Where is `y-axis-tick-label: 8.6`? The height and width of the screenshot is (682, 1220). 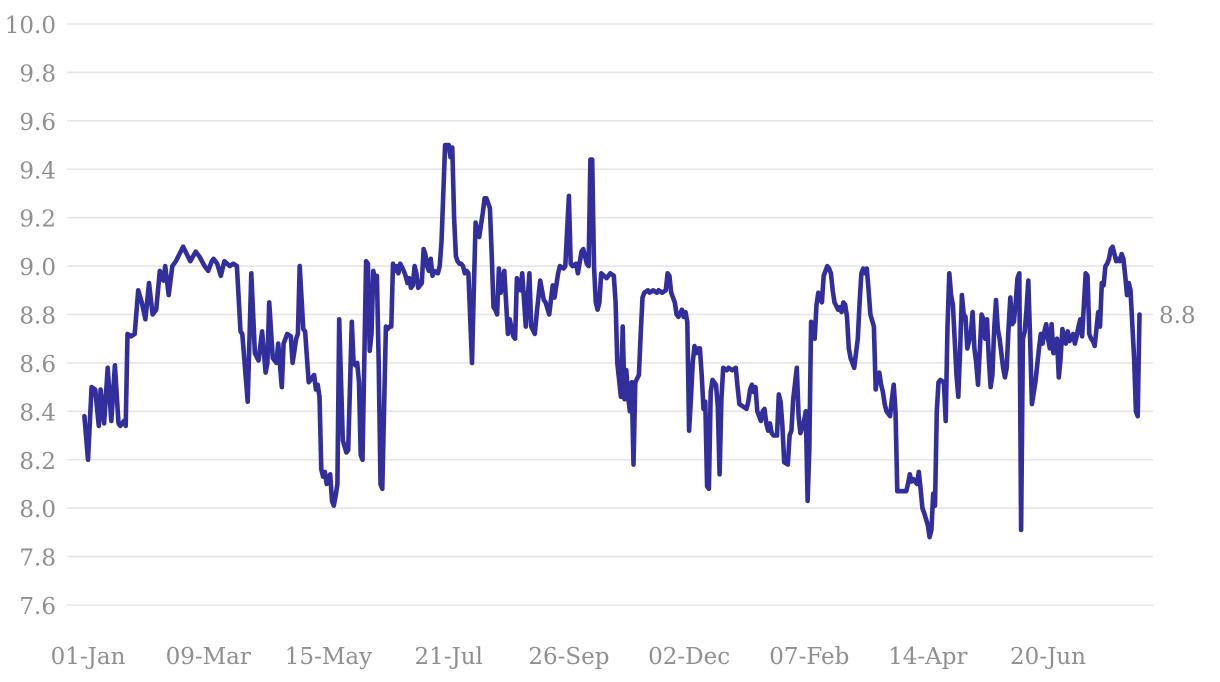 y-axis-tick-label: 8.6 is located at coordinates (37, 365).